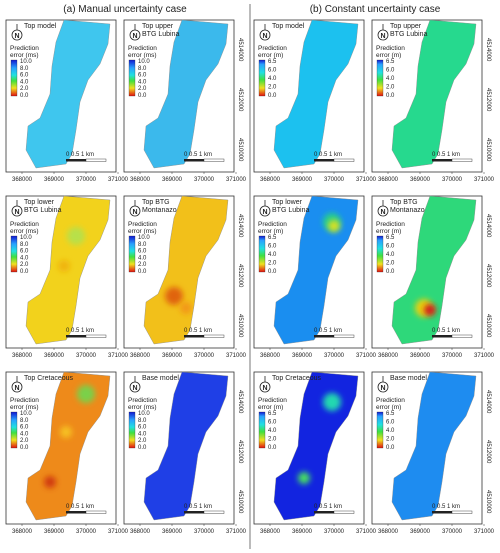  I want to click on legend-tick-label: 6.5, so click(272, 414).